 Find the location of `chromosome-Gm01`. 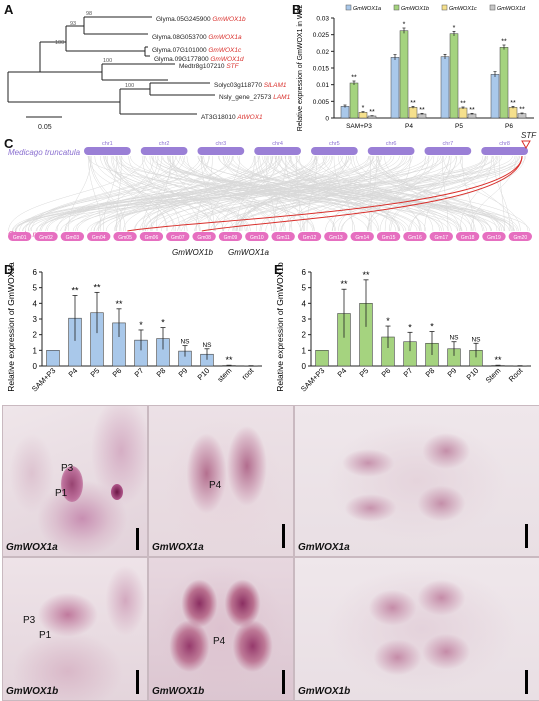

chromosome-Gm01 is located at coordinates (20, 236).